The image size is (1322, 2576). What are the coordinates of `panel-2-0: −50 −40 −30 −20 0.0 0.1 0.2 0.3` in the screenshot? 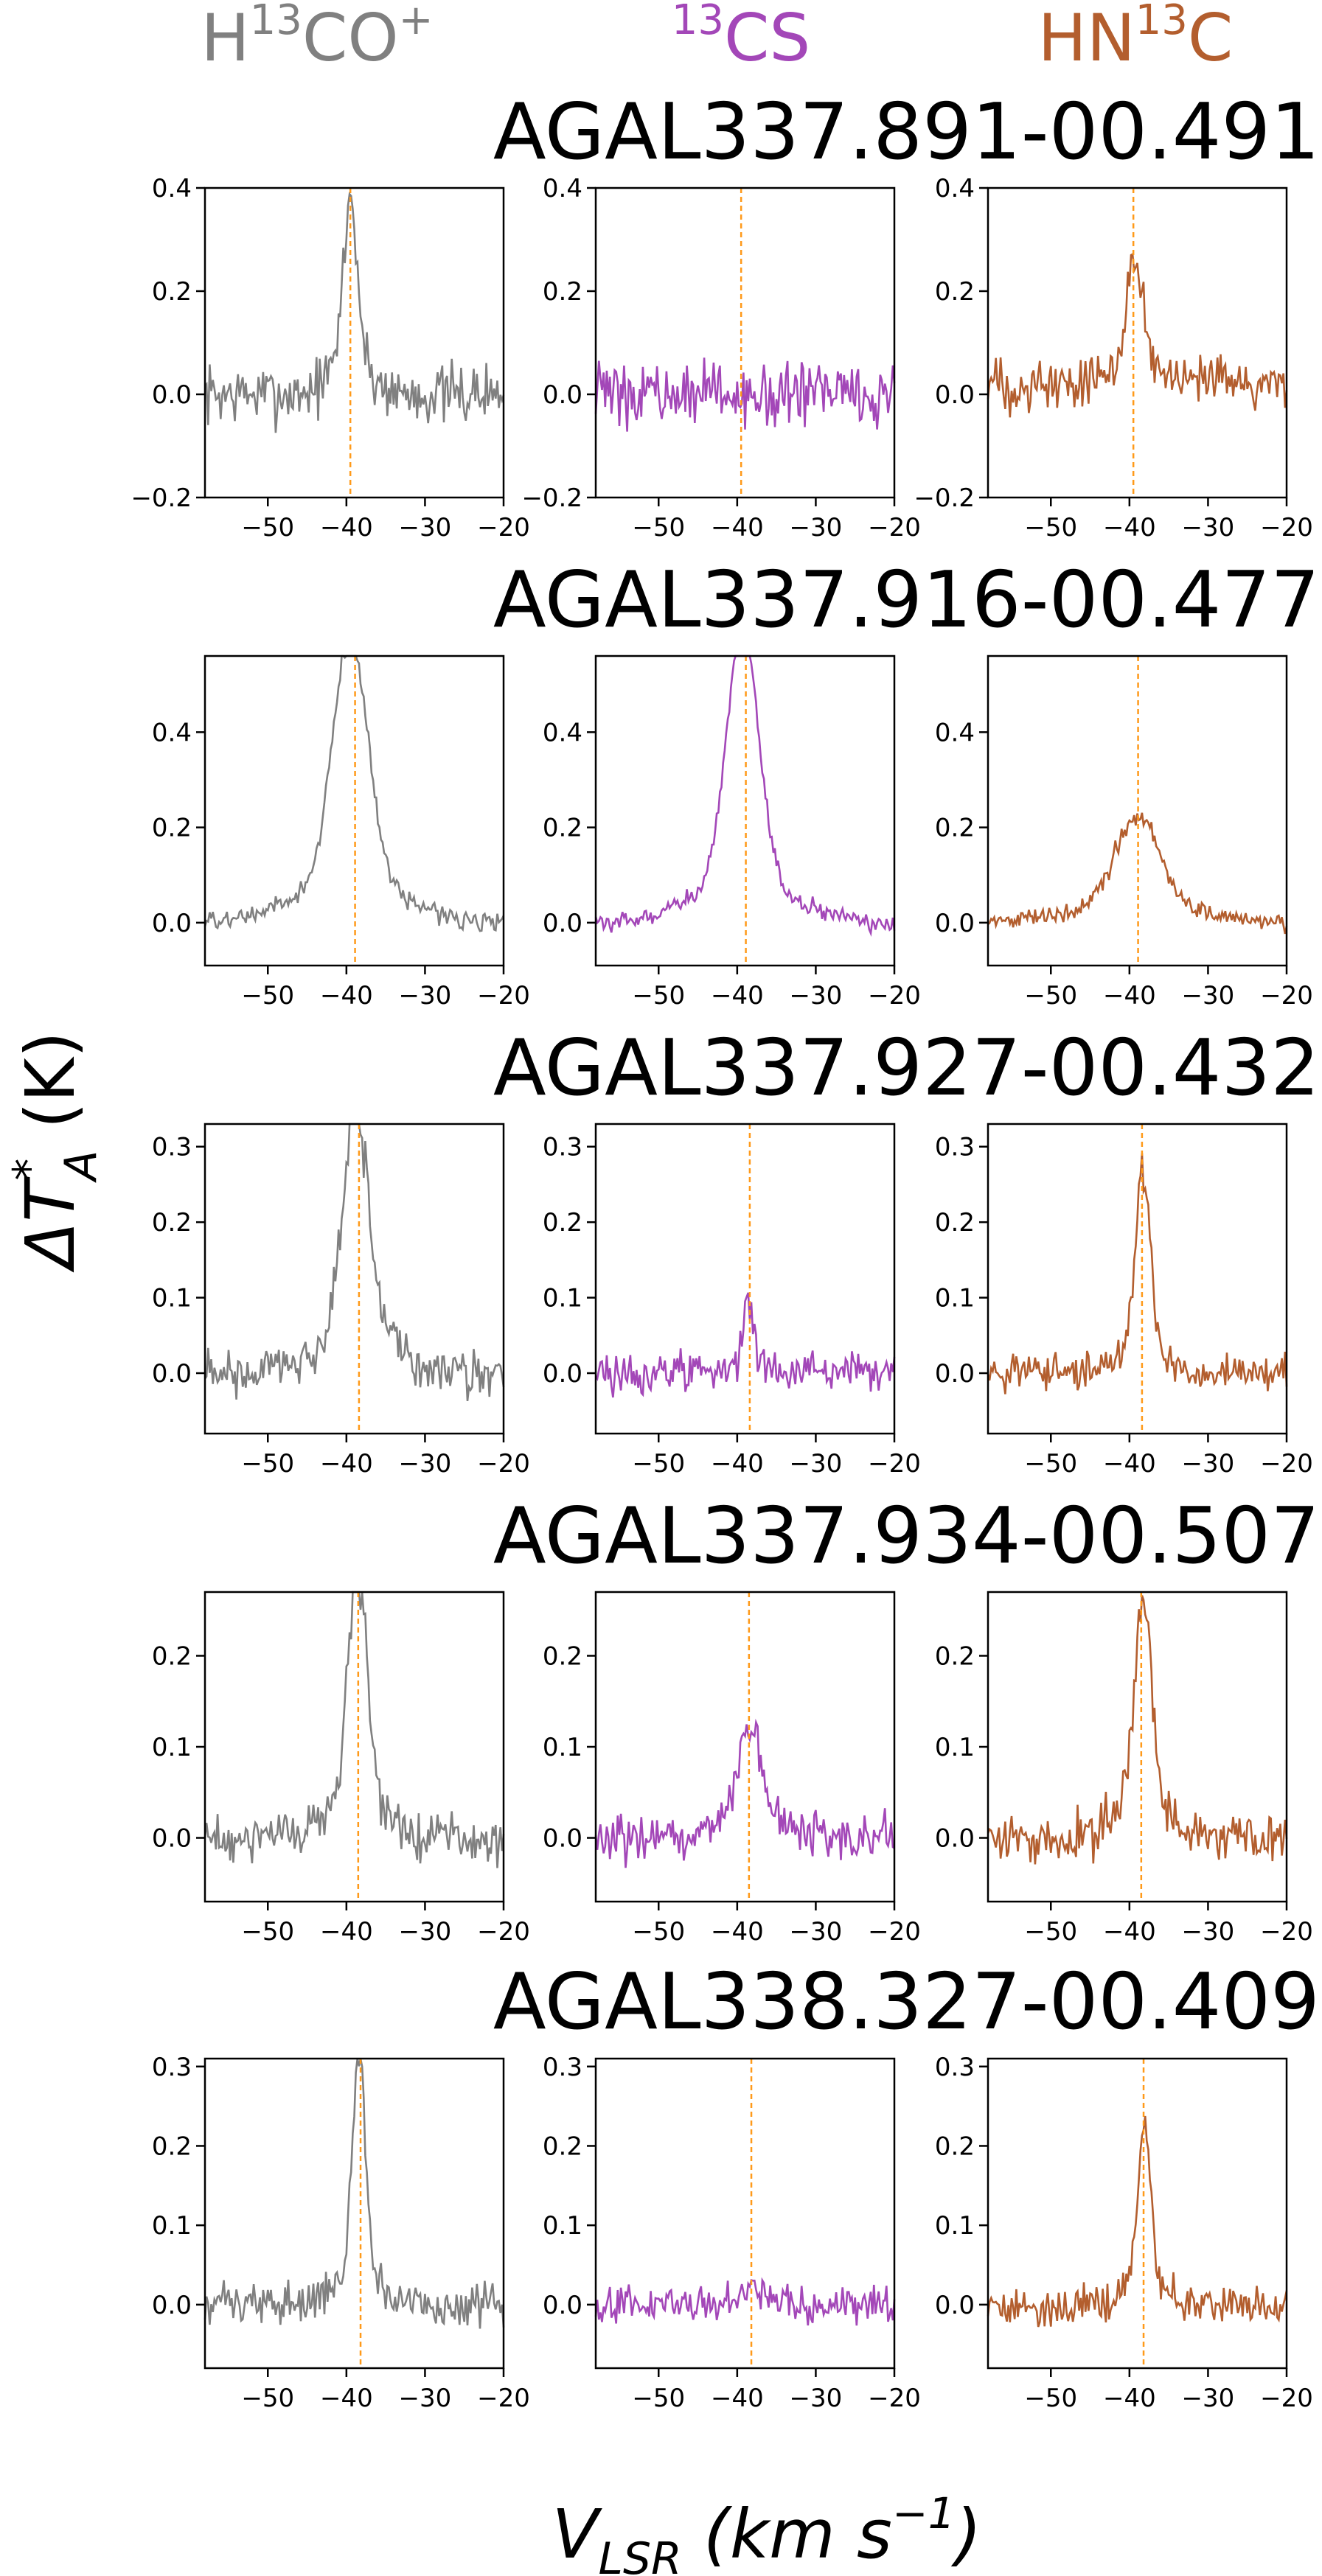 It's located at (341, 1301).